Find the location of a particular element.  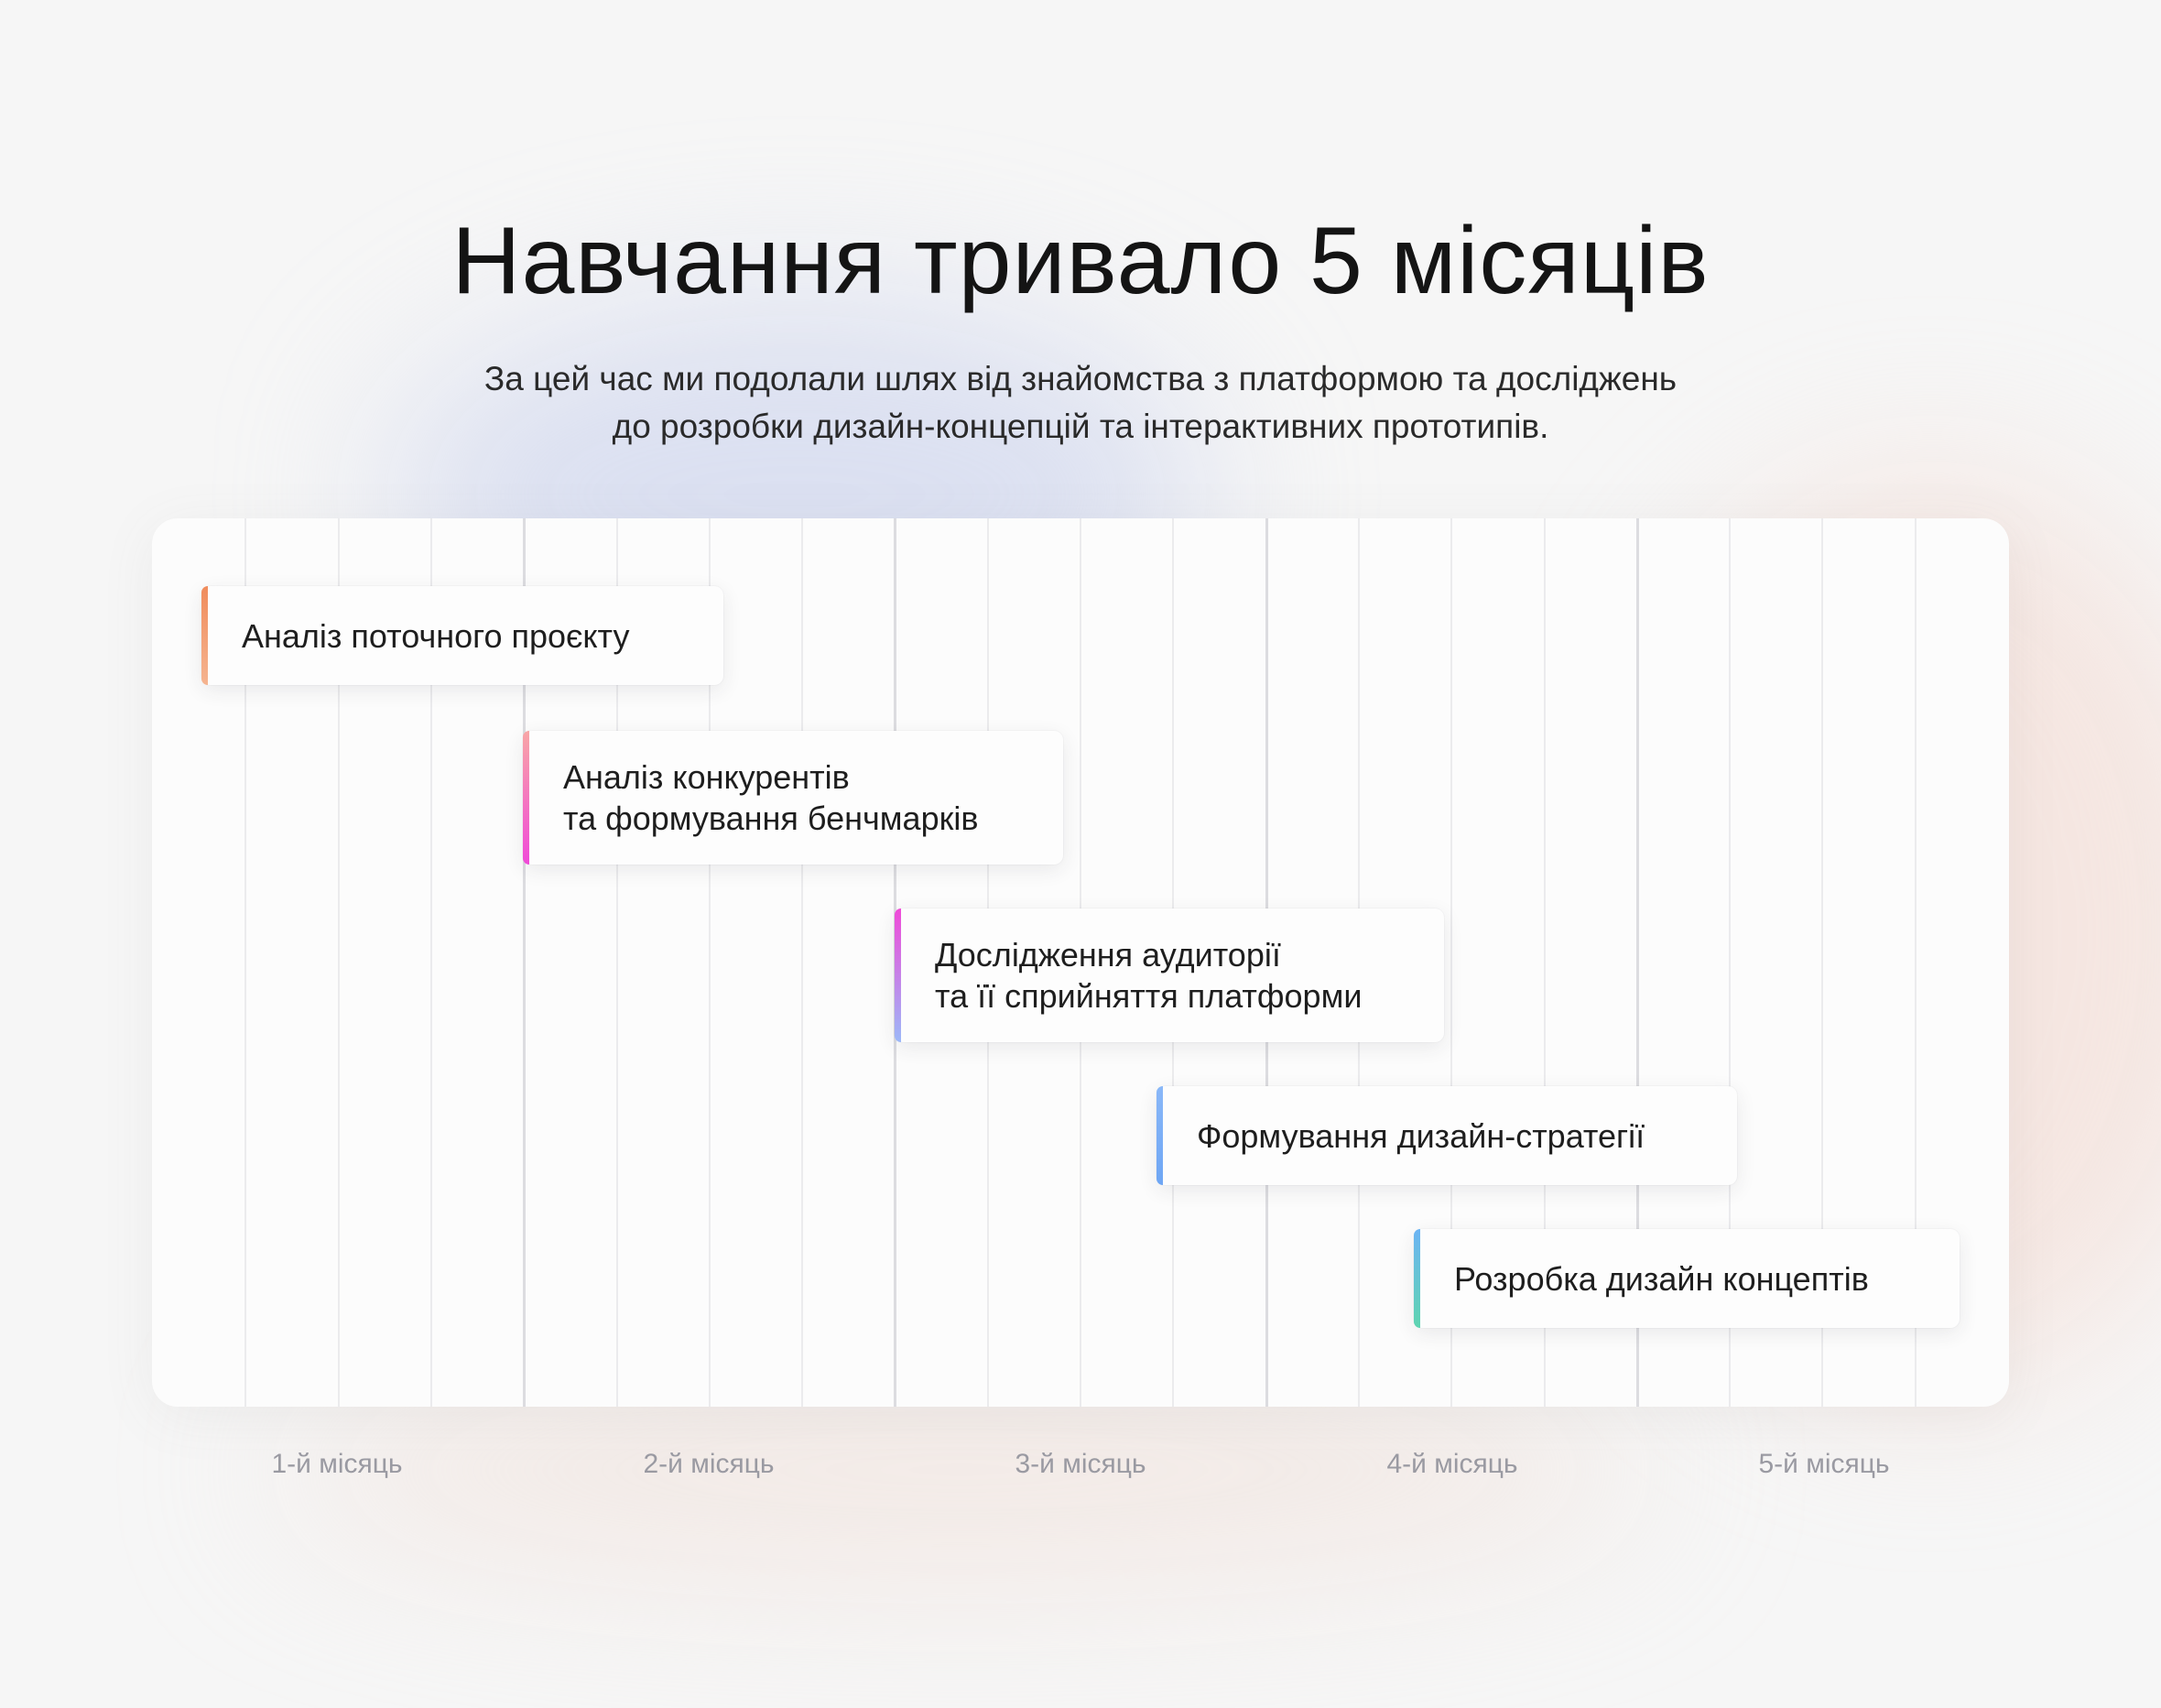

task-label-5-line-1: Розробка дизайн концептів is located at coordinates (1661, 1278).